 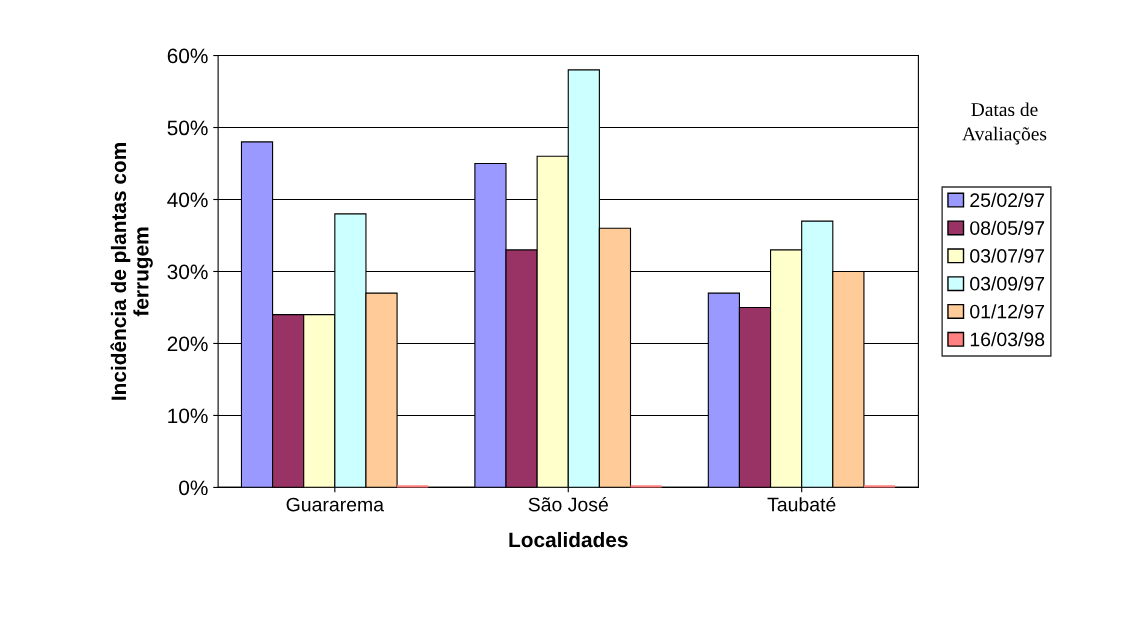 What do you see at coordinates (1004, 123) in the screenshot?
I see `legend-title: Datas de Avaliações` at bounding box center [1004, 123].